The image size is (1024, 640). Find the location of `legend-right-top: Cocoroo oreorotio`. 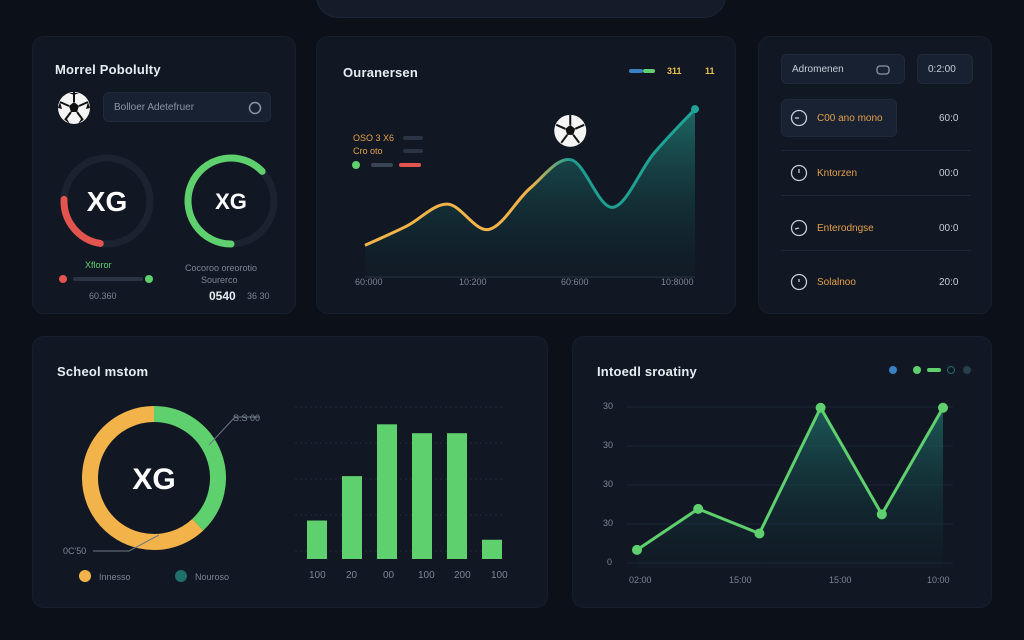

legend-right-top: Cocoroo oreorotio is located at coordinates (221, 268).